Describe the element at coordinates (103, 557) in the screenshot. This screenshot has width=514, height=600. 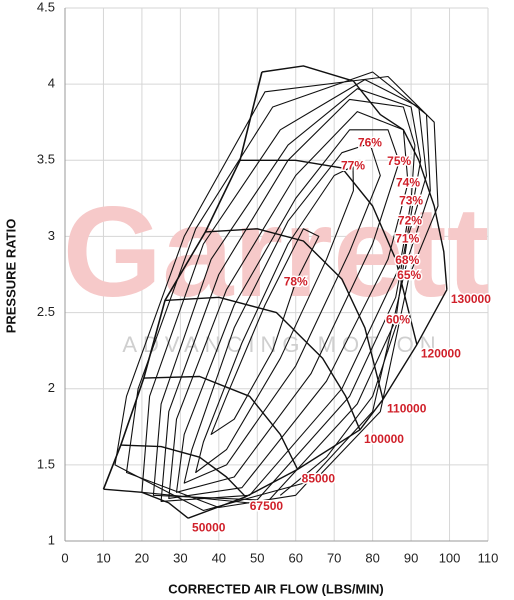
I see `x-tick-label: 10` at that location.